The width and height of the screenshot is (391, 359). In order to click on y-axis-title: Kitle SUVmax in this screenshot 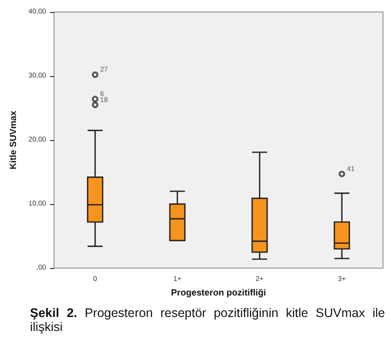, I will do `click(13, 140)`.